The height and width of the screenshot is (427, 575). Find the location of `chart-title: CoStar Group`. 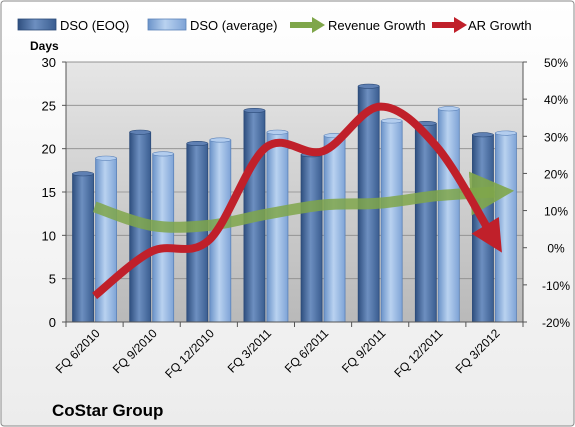

chart-title: CoStar Group is located at coordinates (107, 410).